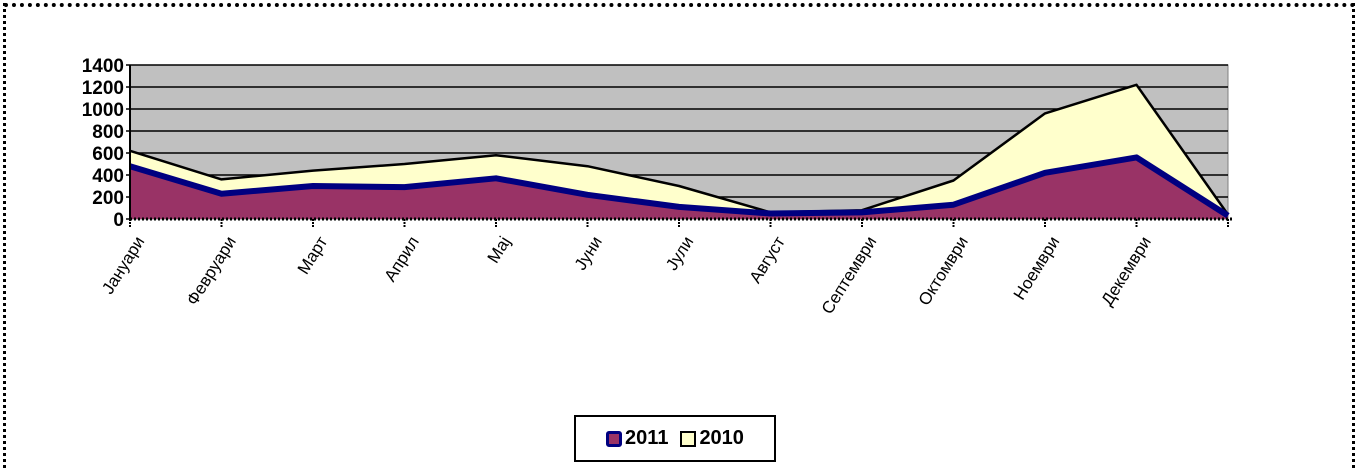 The width and height of the screenshot is (1362, 468). I want to click on y-tick-label-800: 800, so click(108, 132).